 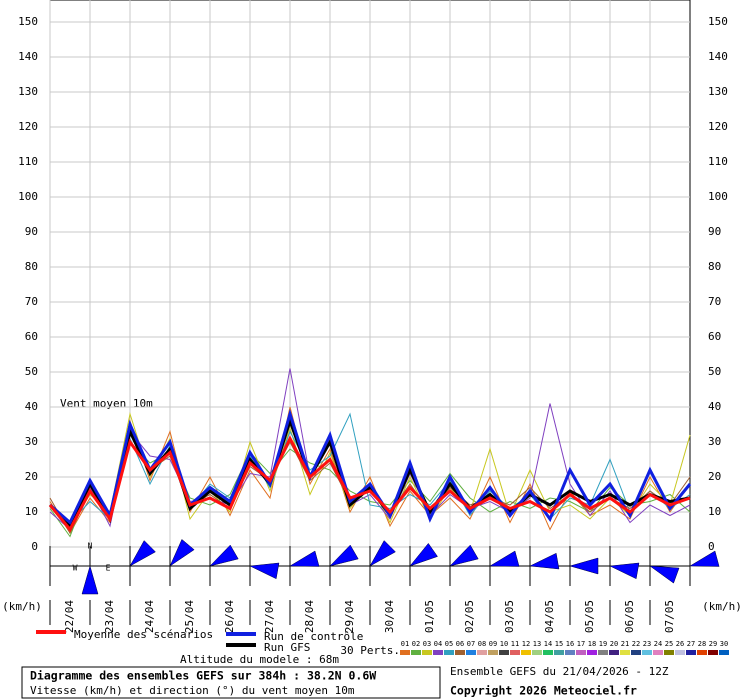 I want to click on legend-label: 30, so click(x=724, y=644).